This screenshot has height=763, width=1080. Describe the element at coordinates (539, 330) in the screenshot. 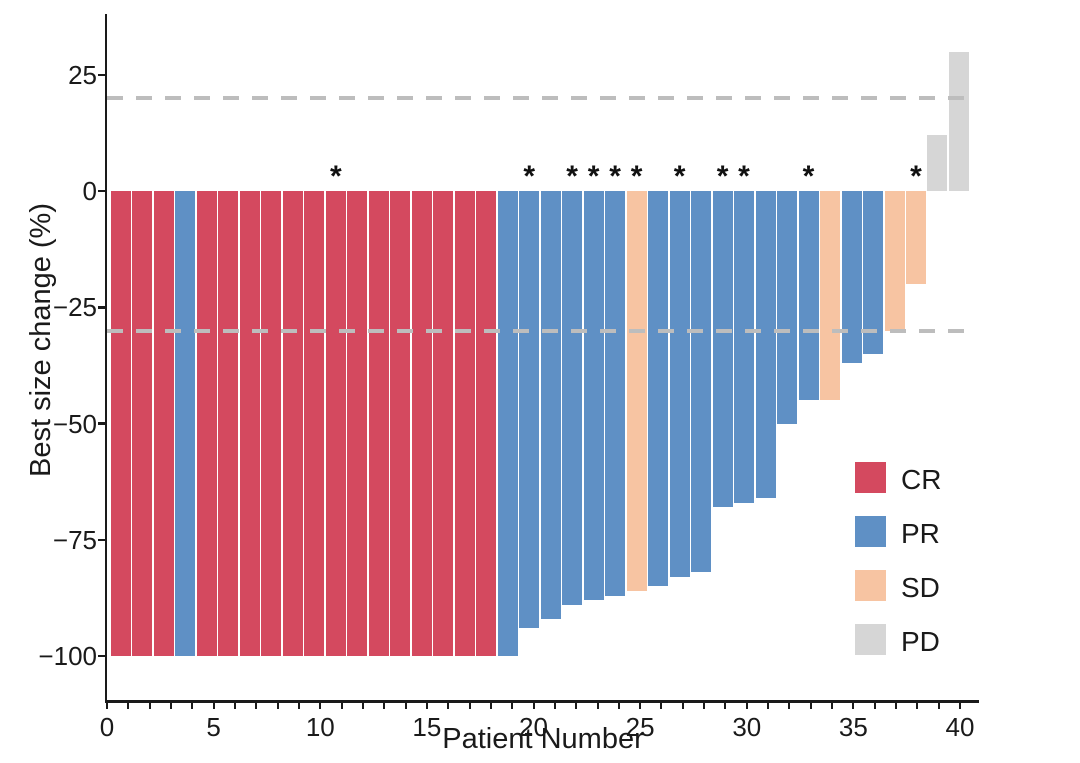

I see `reference-line-minus30` at that location.